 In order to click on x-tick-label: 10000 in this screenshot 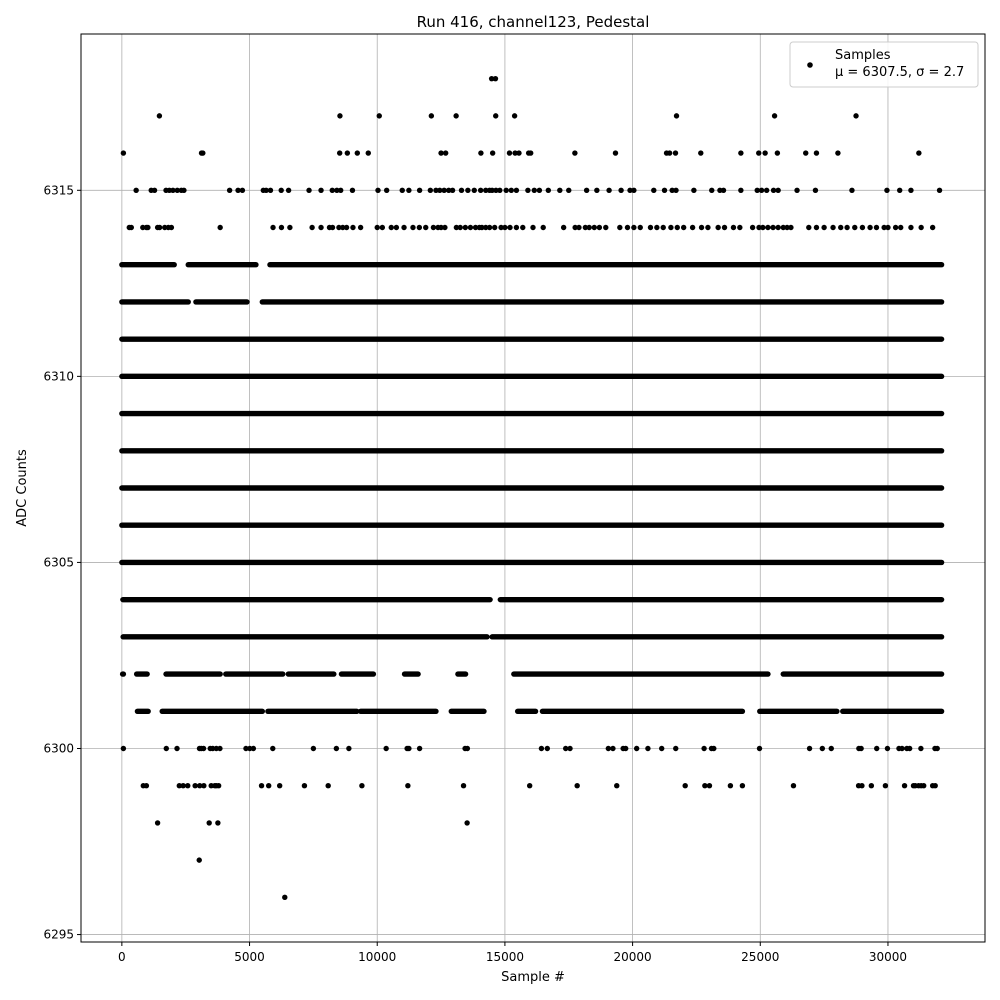, I will do `click(377, 957)`.